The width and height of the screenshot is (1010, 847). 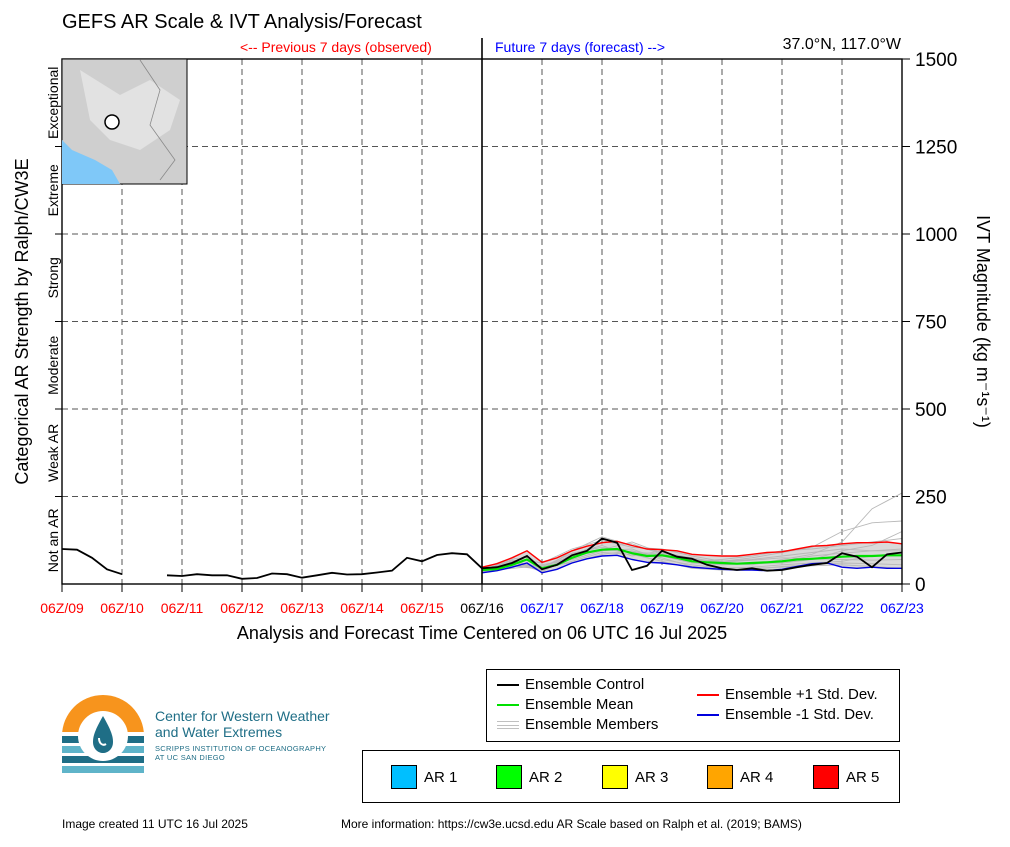 What do you see at coordinates (422, 608) in the screenshot?
I see `x-tick-label: 06Z/15` at bounding box center [422, 608].